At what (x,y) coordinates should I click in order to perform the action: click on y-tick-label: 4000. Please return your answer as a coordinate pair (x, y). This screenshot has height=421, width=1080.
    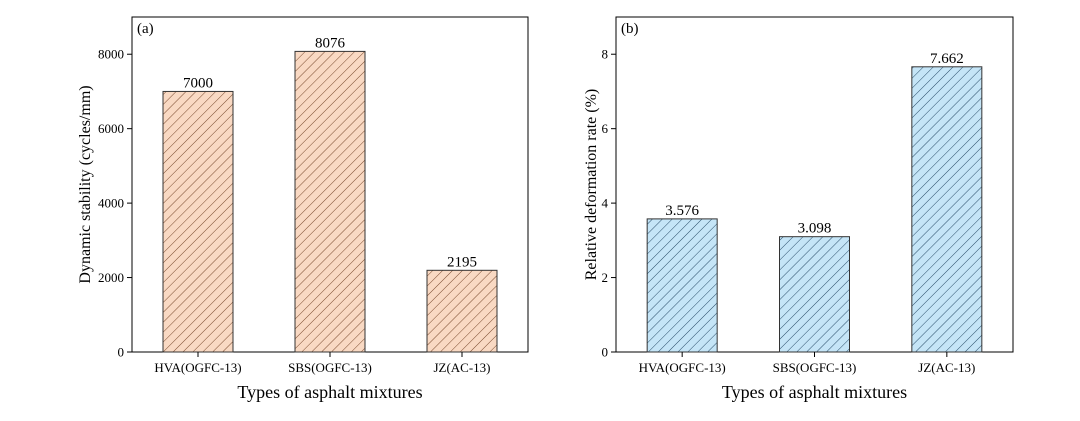
    Looking at the image, I should click on (111, 203).